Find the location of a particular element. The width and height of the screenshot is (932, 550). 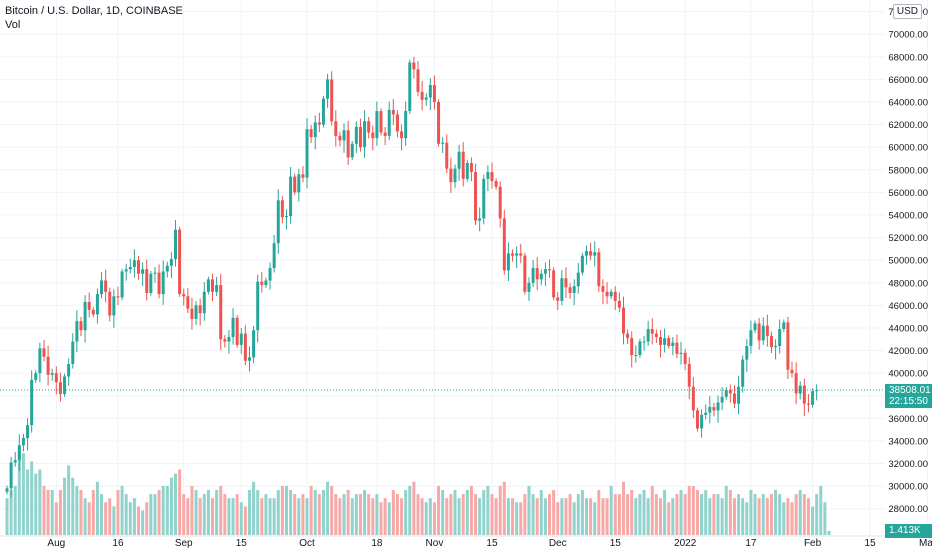

currency-button: USD is located at coordinates (907, 11).